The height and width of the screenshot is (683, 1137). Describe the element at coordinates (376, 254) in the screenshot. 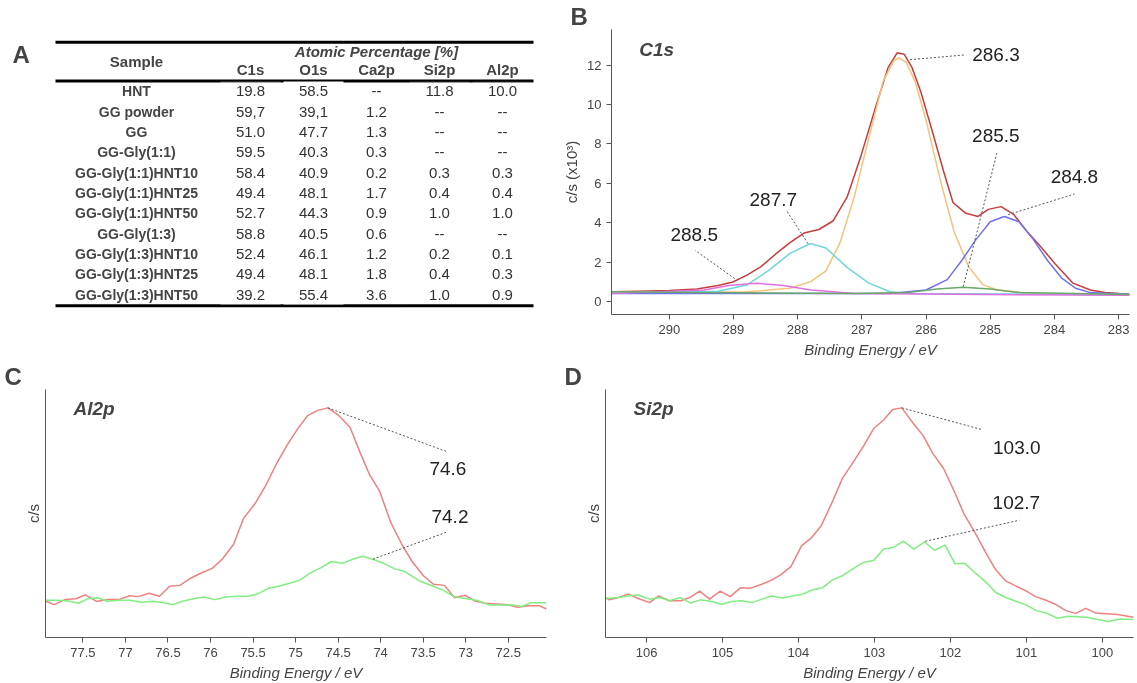

I see `data-label: 1.2` at that location.